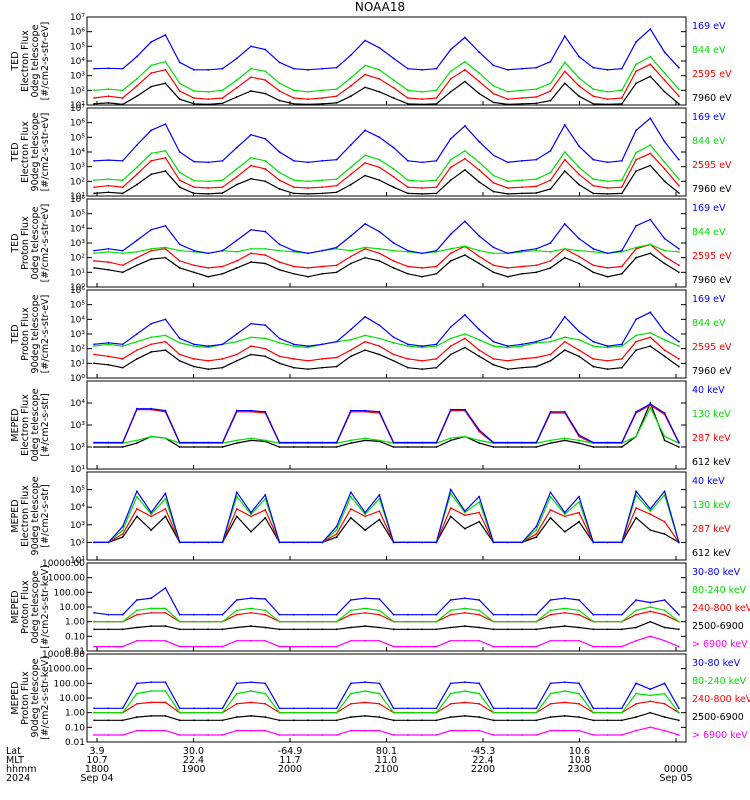 The width and height of the screenshot is (750, 800). Describe the element at coordinates (63, 655) in the screenshot. I see `y-tick-label: 10000.00` at that location.